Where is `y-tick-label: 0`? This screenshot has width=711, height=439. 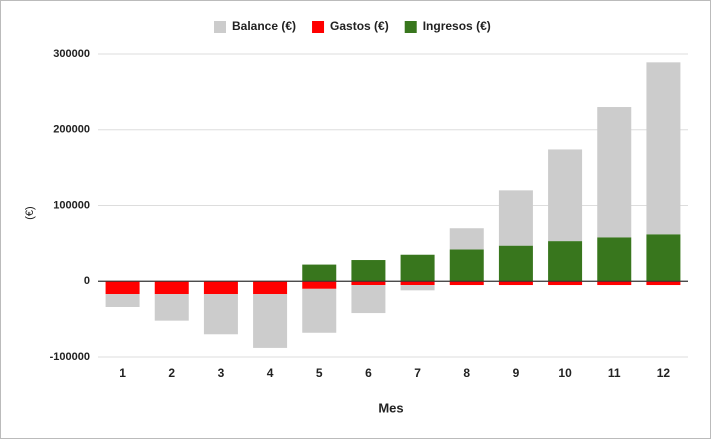 y-tick-label: 0 is located at coordinates (87, 281).